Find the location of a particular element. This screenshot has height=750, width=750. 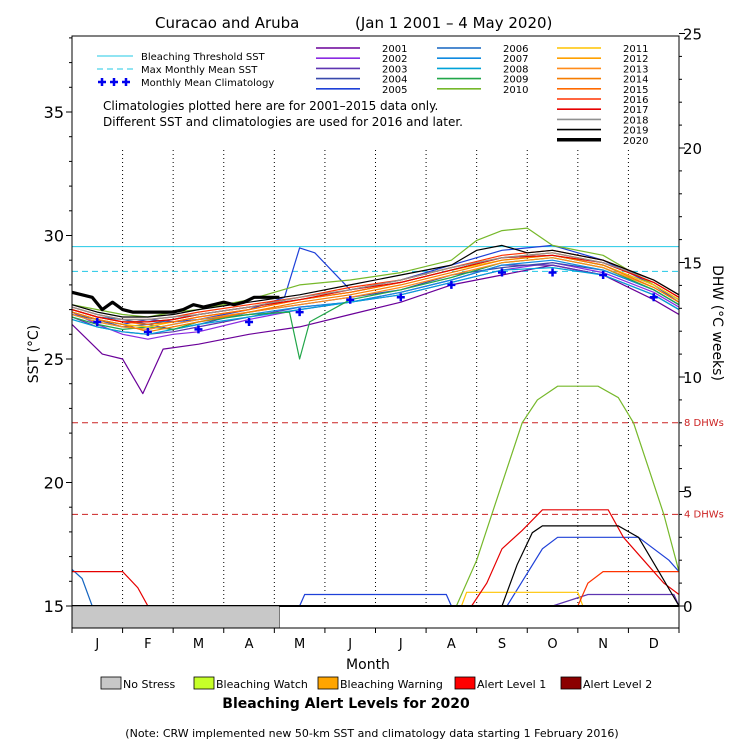

legend-series-label: 2020 is located at coordinates (635, 141).